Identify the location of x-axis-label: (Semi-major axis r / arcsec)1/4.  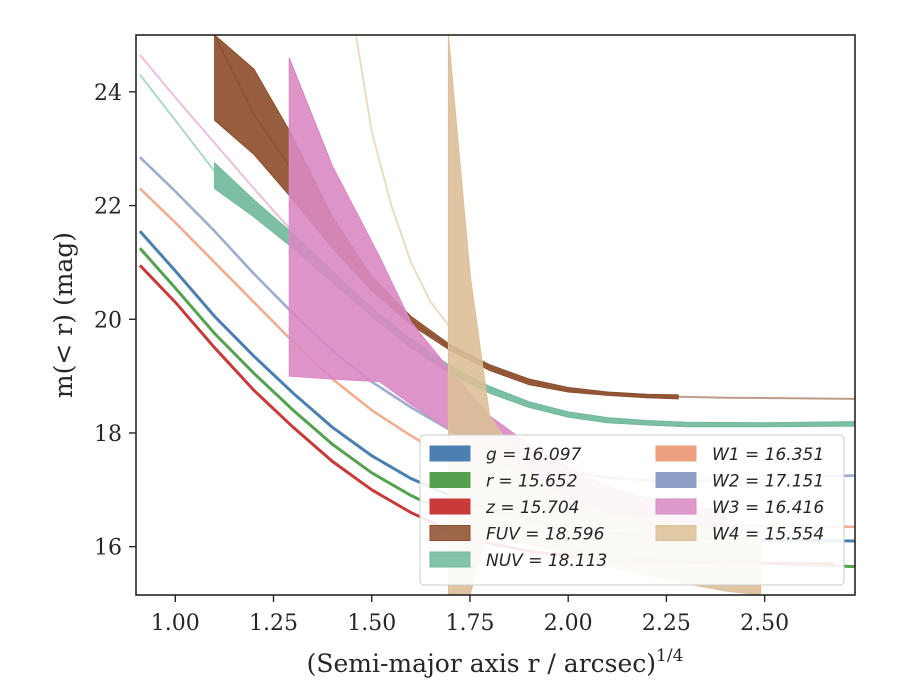
(495, 662).